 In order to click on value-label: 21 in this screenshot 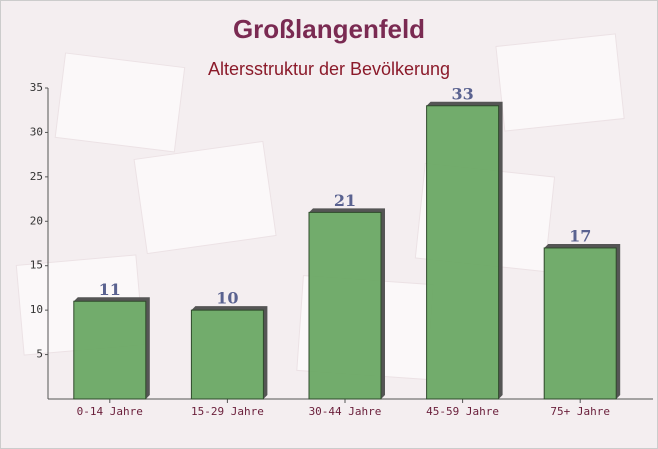, I will do `click(345, 200)`.